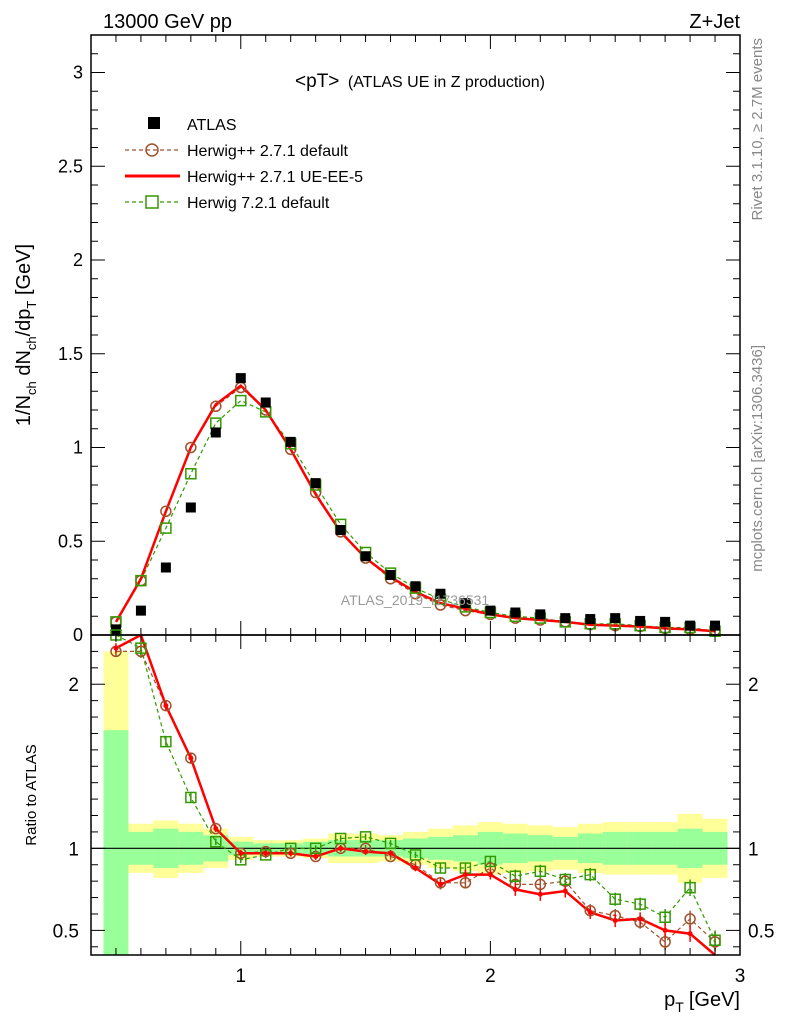 Image resolution: width=786 pixels, height=1024 pixels. I want to click on x-tick-label: 1, so click(240, 976).